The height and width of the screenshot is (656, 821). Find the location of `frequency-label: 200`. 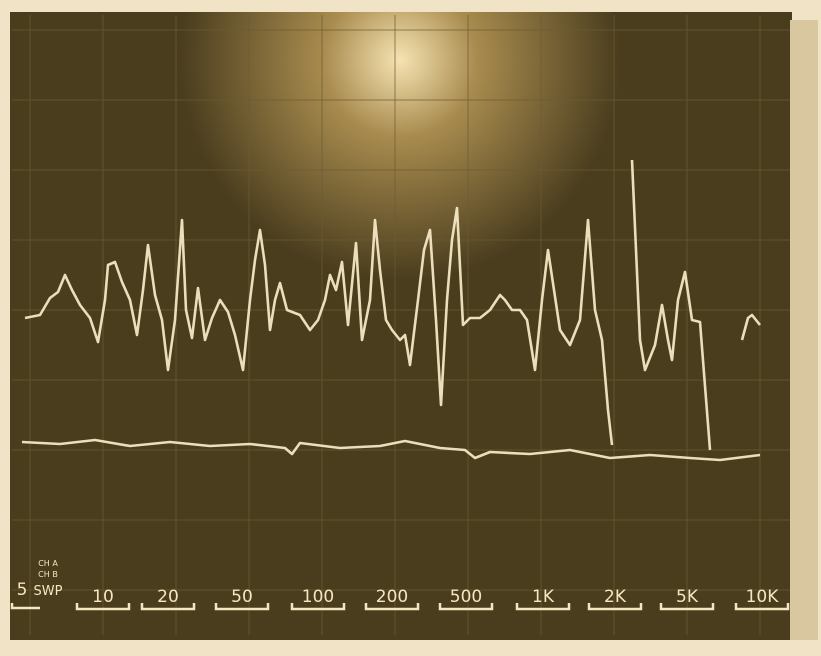

frequency-label: 200 is located at coordinates (392, 597).